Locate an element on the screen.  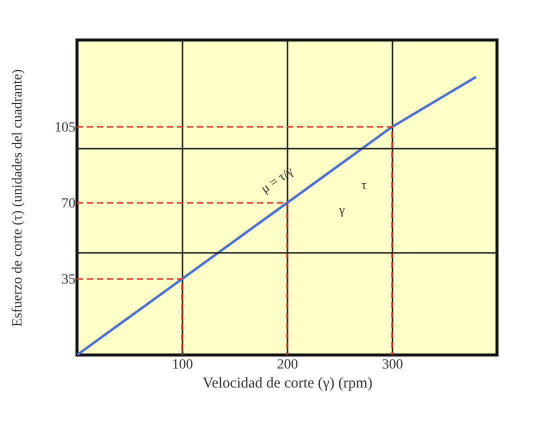
y-tick-label: 70 is located at coordinates (69, 204).